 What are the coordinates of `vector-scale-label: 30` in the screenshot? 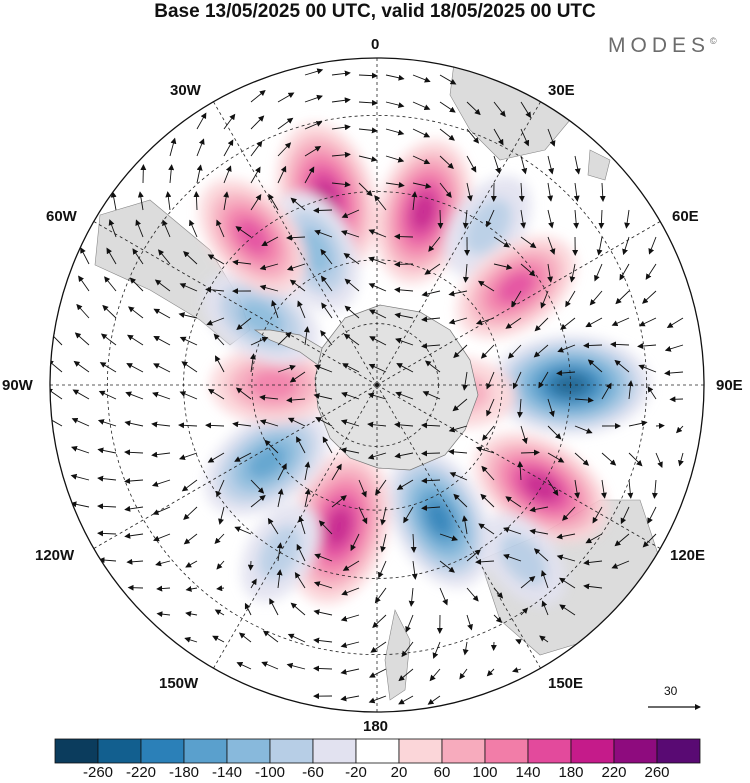 It's located at (671, 691).